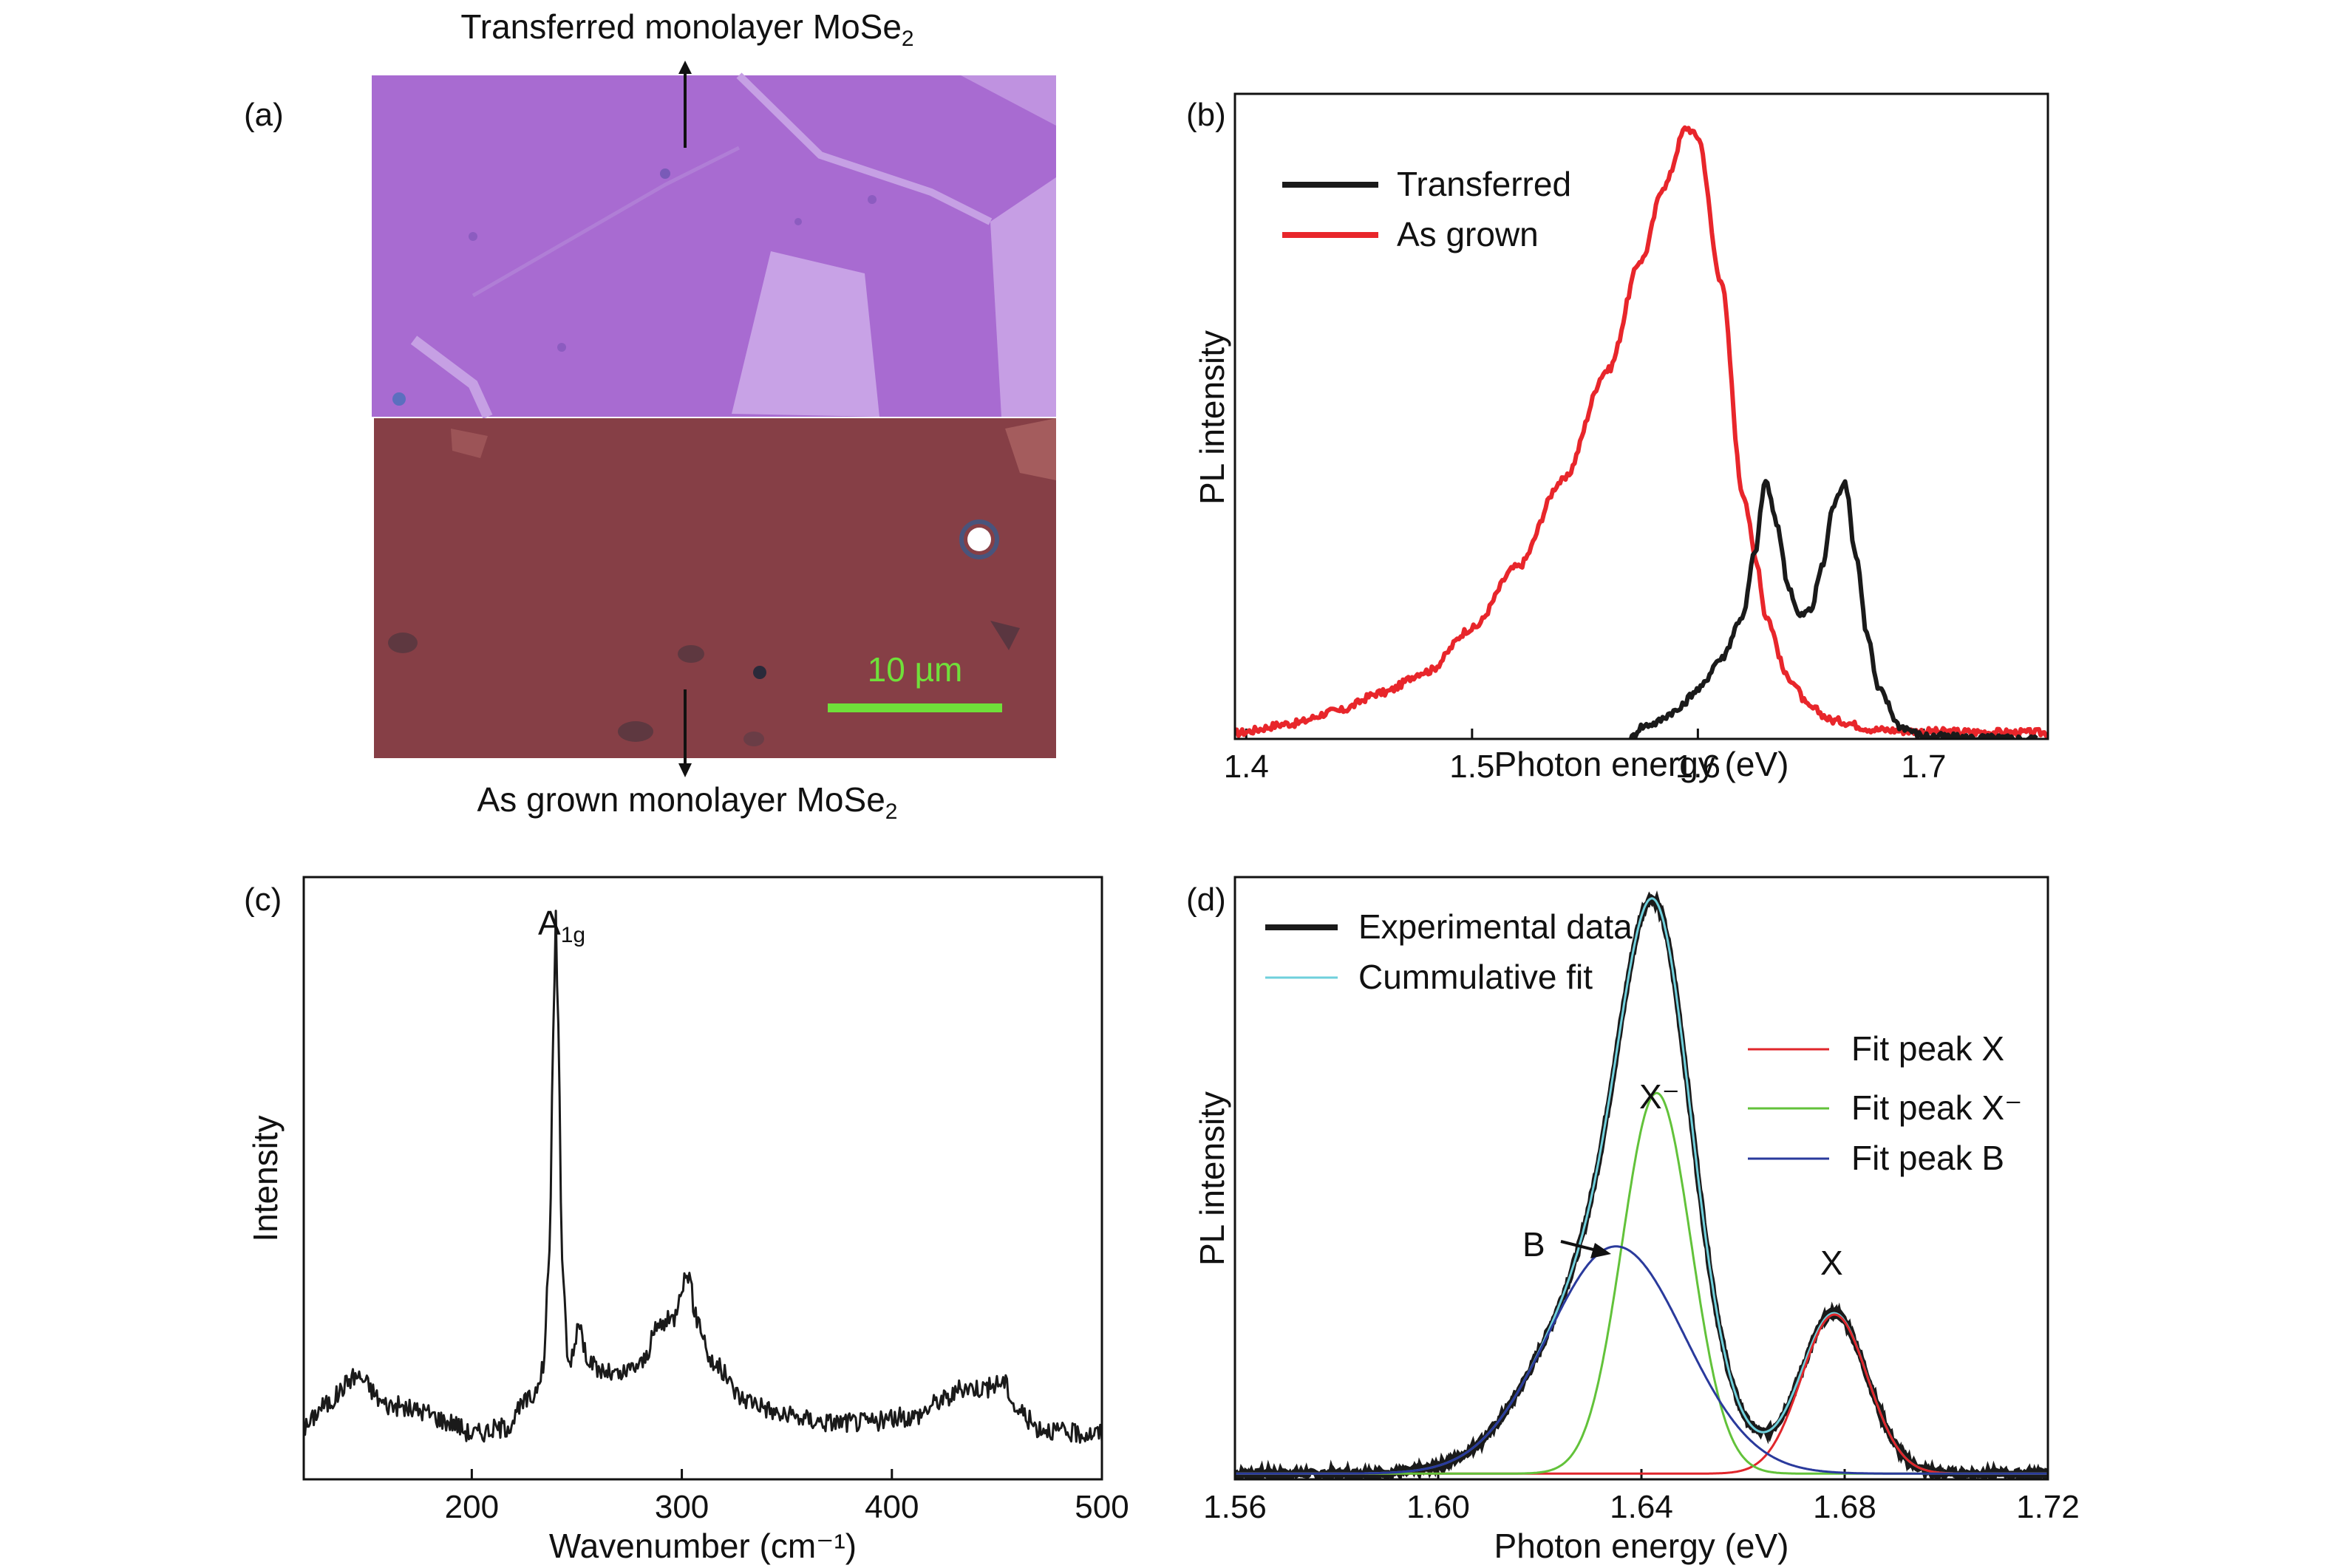  I want to click on fit-peak-x-curve, so click(1642, 1394).